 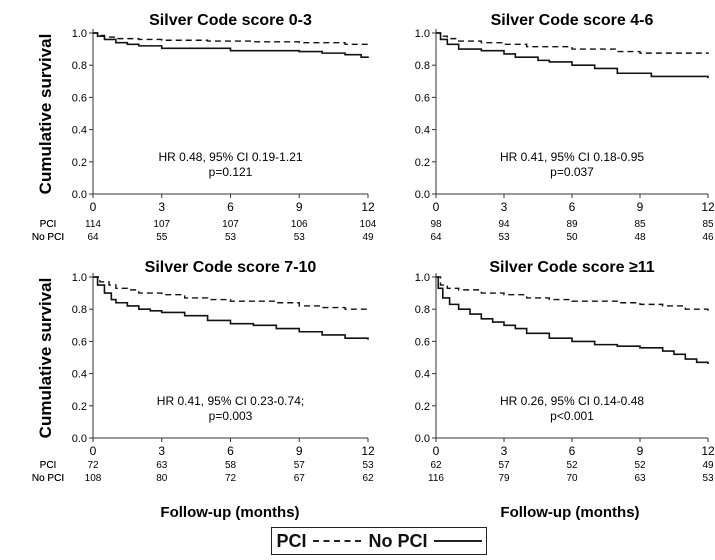 I want to click on x-axis-label-right: Follow-up (months), so click(x=569, y=512).